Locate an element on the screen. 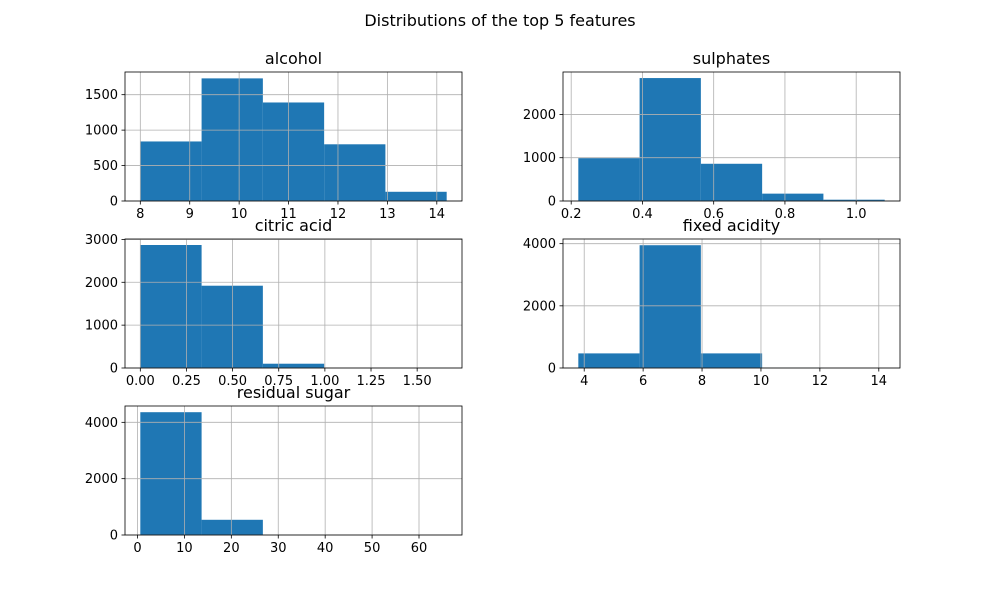 The image size is (1000, 600). y-tick-label: 3000 is located at coordinates (101, 240).